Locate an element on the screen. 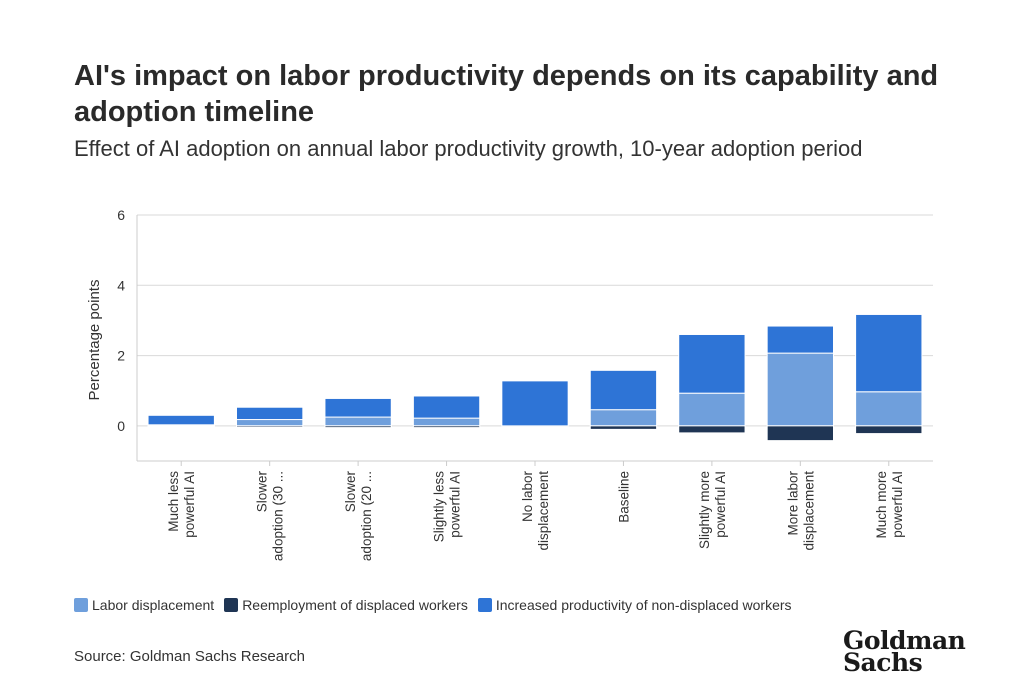 The height and width of the screenshot is (692, 1027). x-tick-label: No labordisplacement is located at coordinates (535, 510).